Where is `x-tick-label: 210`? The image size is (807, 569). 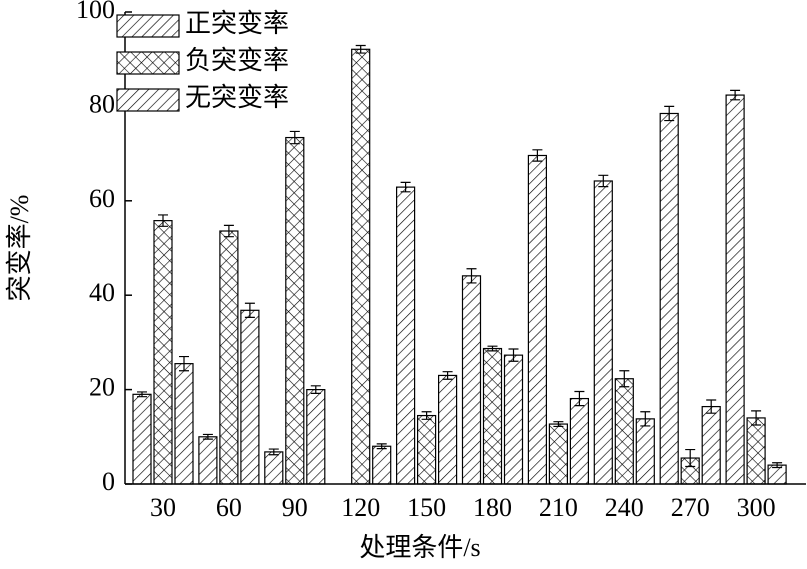
x-tick-label: 210 is located at coordinates (558, 507).